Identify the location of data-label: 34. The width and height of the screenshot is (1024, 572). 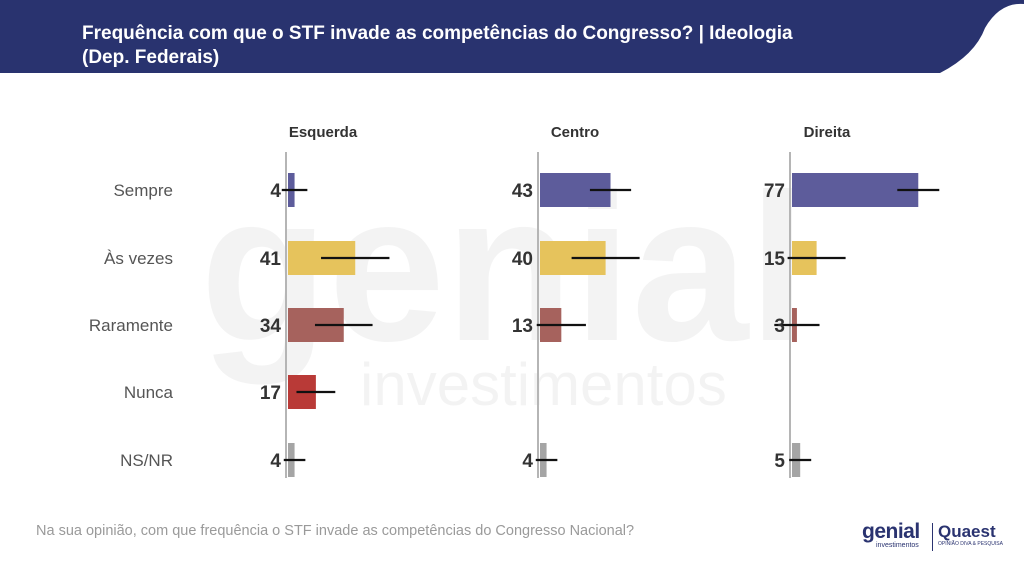
(271, 326).